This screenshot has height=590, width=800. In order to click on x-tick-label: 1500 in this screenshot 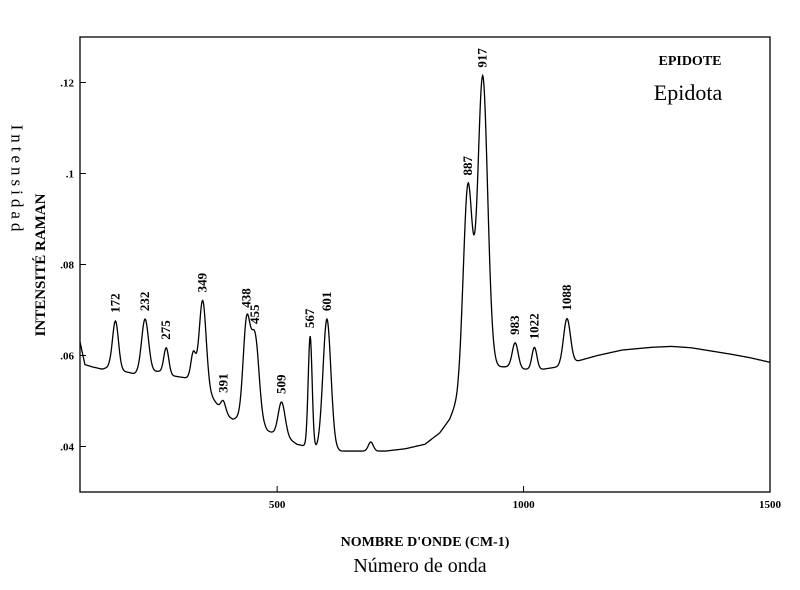, I will do `click(770, 505)`.